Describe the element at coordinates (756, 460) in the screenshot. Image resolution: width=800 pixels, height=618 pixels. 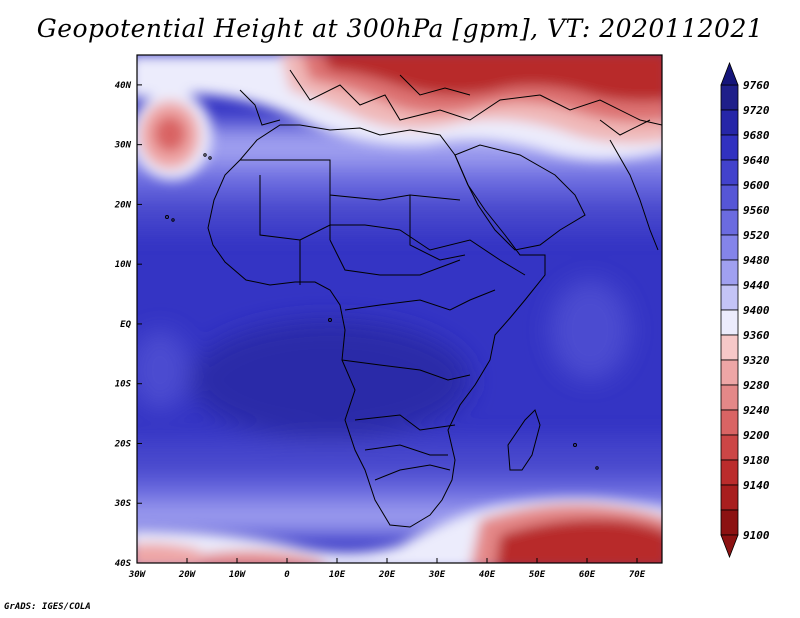
I see `colorbar-label: 9180` at that location.